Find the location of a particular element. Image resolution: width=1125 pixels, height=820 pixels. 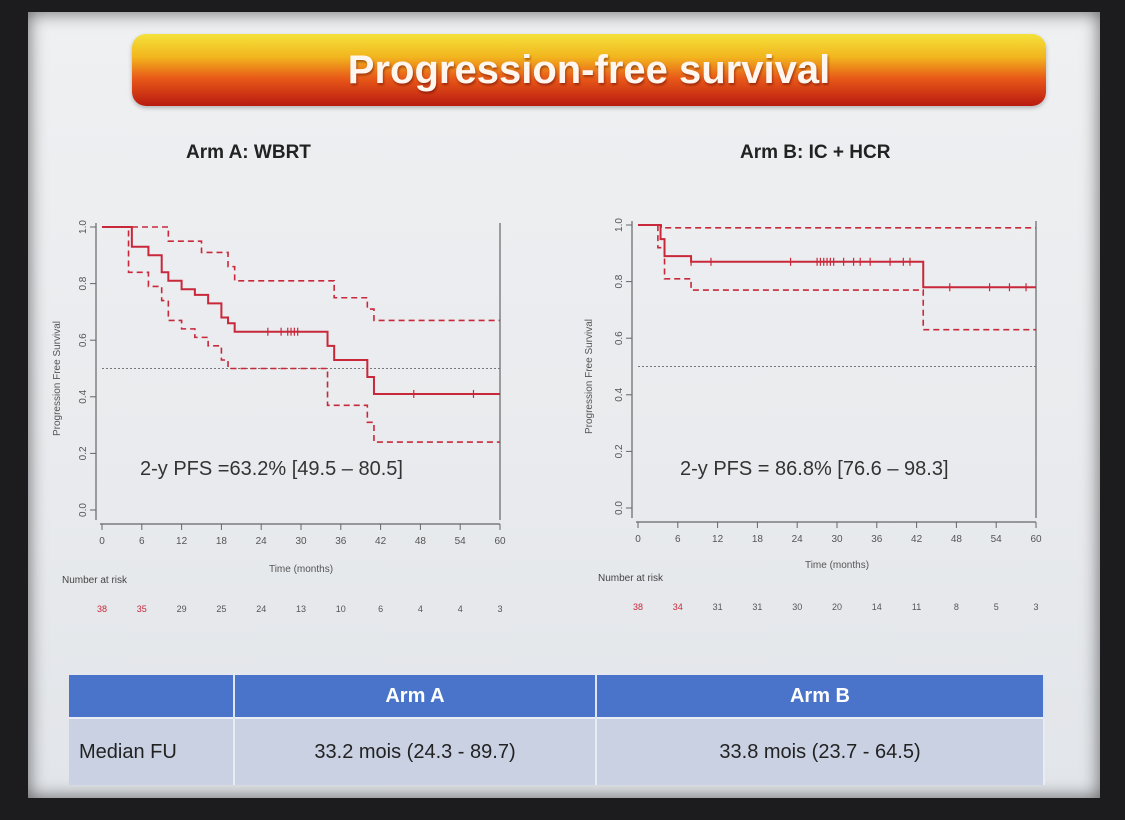

chart-a-title: Arm A: WBRT is located at coordinates (248, 152).